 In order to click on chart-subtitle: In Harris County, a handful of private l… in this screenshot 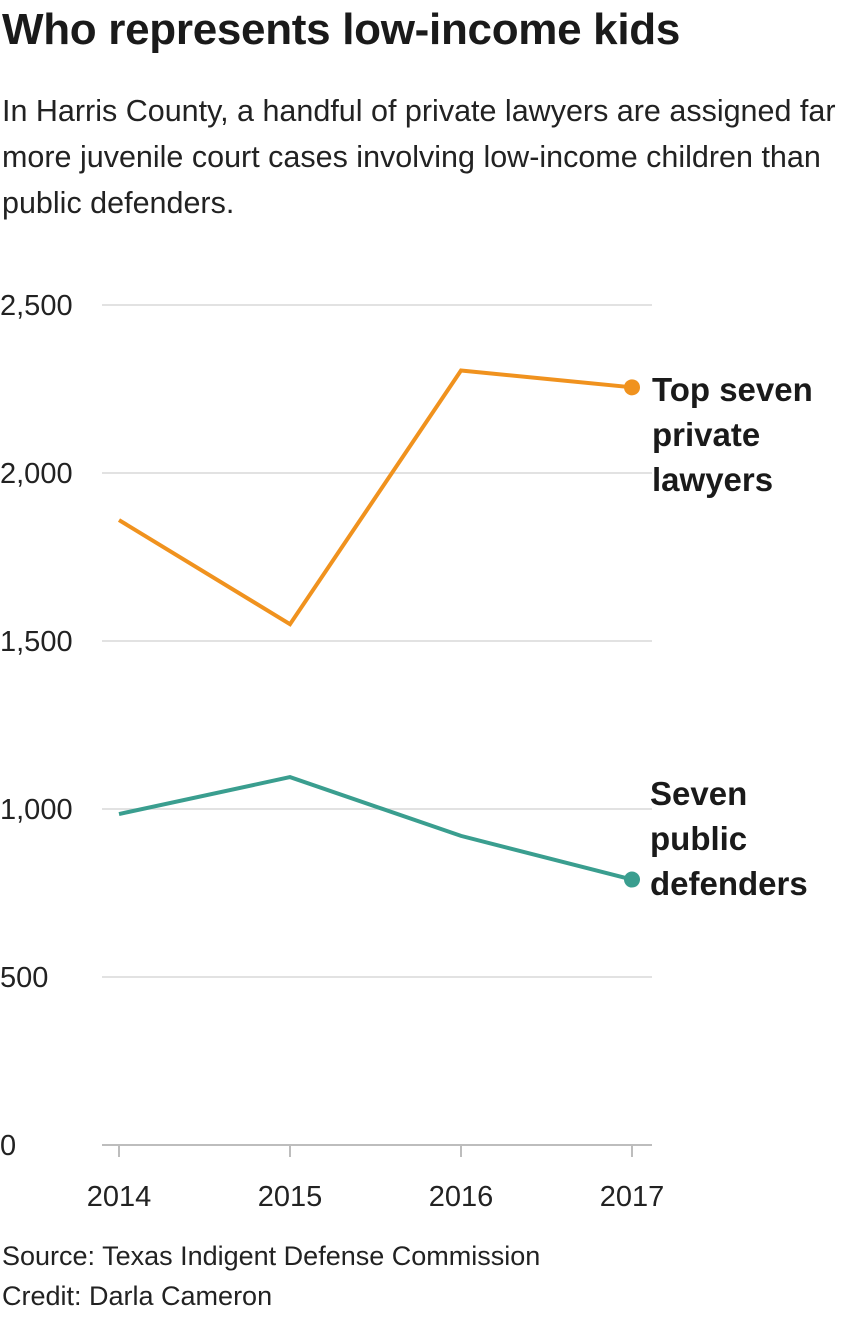, I will do `click(419, 157)`.